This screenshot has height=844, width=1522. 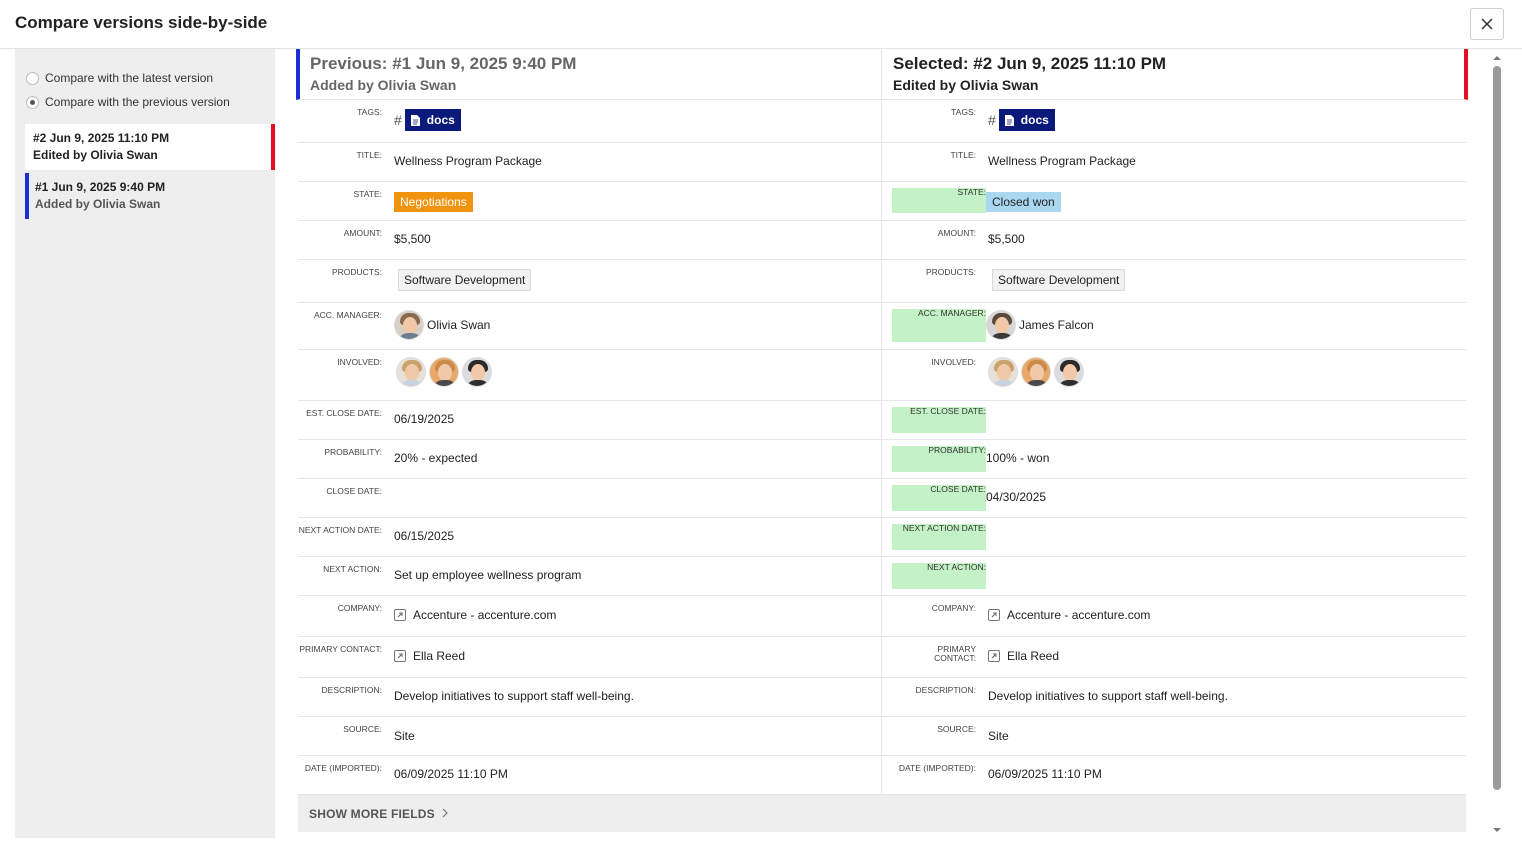 What do you see at coordinates (433, 202) in the screenshot?
I see `state-badge: Negotiations` at bounding box center [433, 202].